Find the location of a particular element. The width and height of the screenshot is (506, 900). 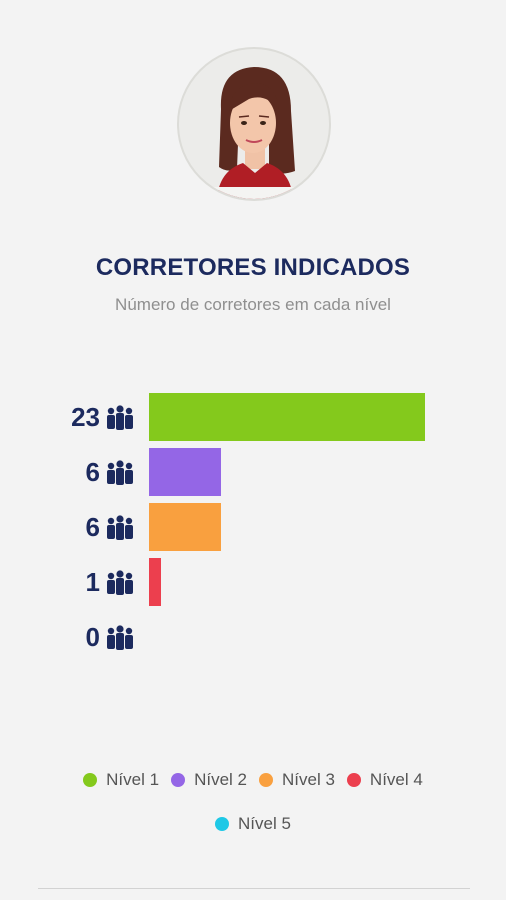

legend-label: Nível 2 is located at coordinates (220, 779).